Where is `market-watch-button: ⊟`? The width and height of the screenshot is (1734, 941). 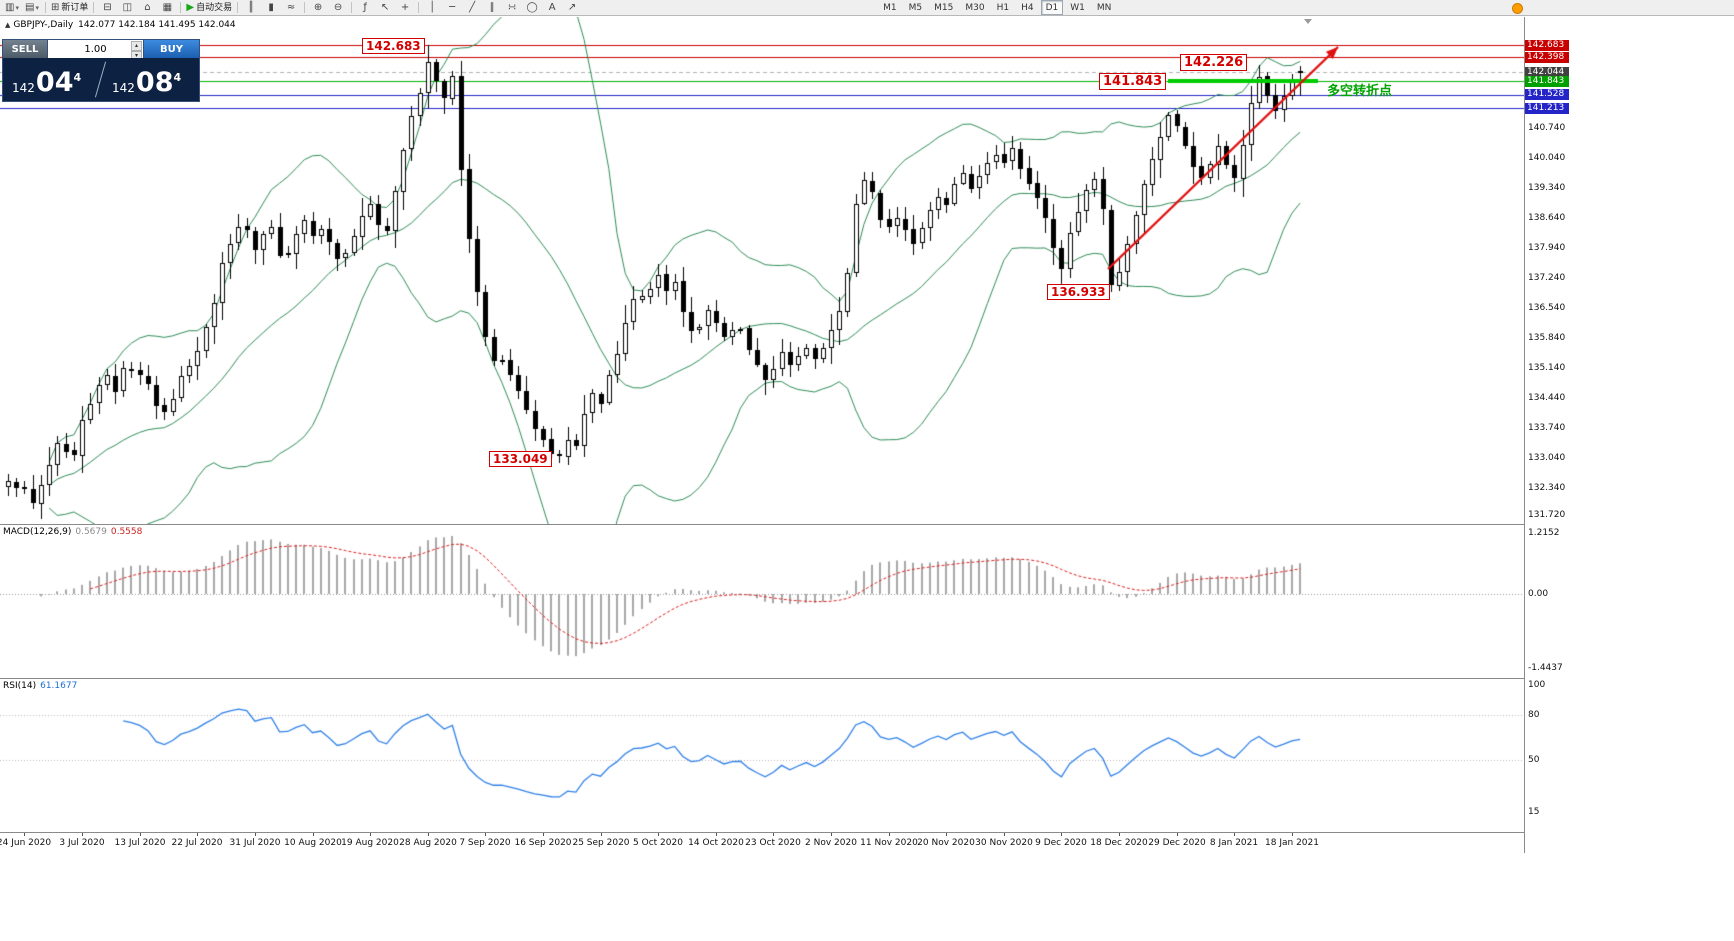 market-watch-button: ⊟ is located at coordinates (107, 8).